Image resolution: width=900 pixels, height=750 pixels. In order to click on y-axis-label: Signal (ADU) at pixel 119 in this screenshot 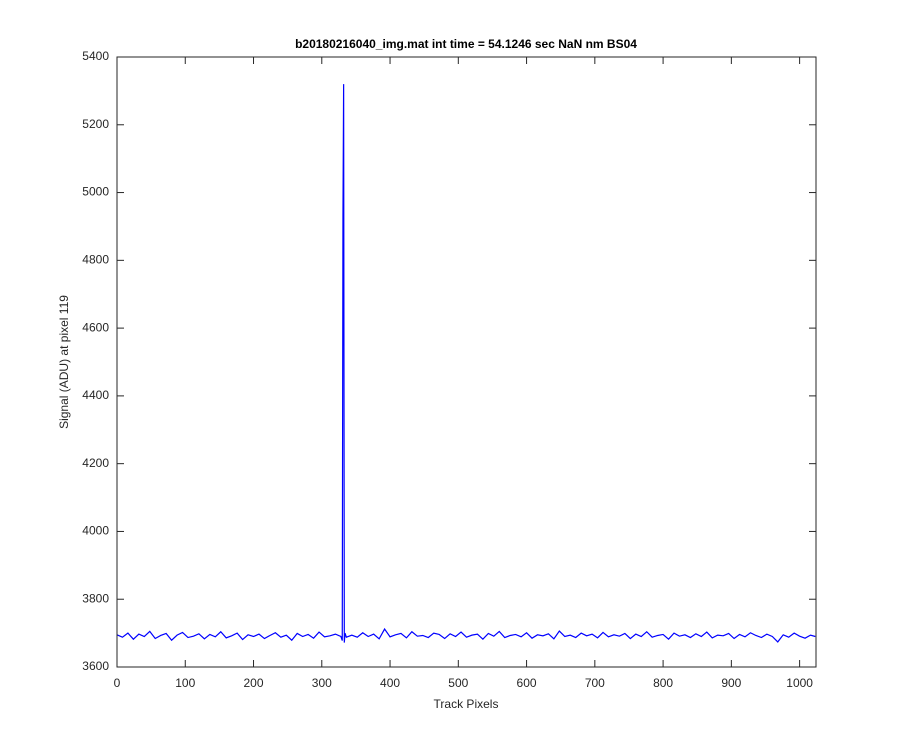, I will do `click(64, 362)`.